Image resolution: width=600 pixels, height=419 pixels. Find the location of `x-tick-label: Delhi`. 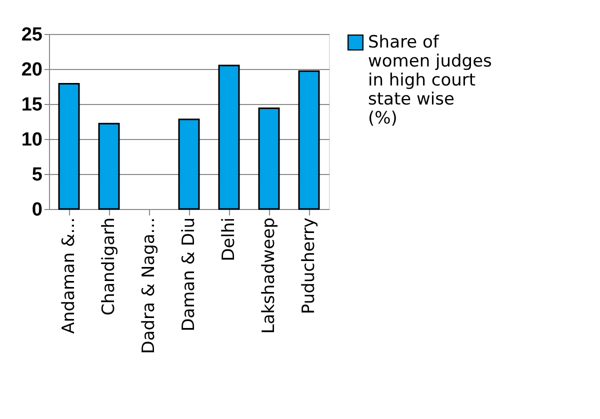

x-tick-label: Delhi is located at coordinates (229, 240).